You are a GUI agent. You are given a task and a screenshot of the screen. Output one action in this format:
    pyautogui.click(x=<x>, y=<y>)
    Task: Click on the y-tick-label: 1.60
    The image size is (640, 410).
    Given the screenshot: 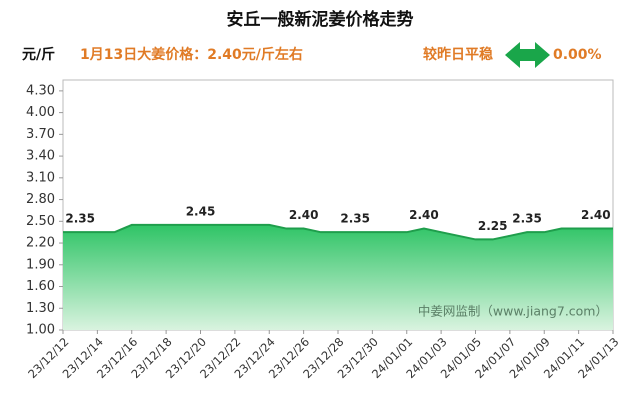 What is the action you would take?
    pyautogui.click(x=40, y=286)
    